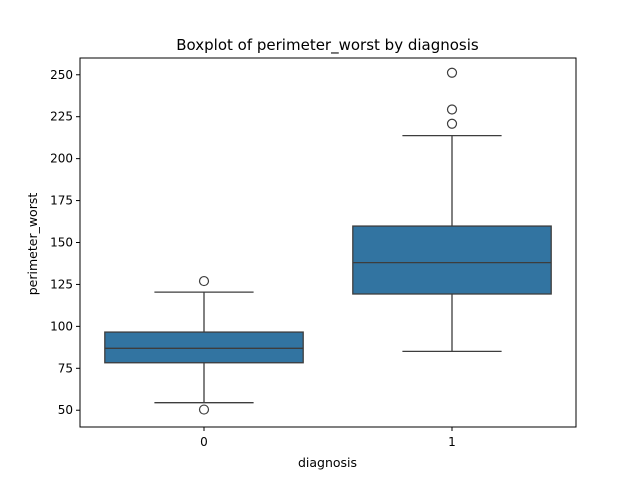 The width and height of the screenshot is (640, 480). I want to click on y-tick-label: 175, so click(61, 201).